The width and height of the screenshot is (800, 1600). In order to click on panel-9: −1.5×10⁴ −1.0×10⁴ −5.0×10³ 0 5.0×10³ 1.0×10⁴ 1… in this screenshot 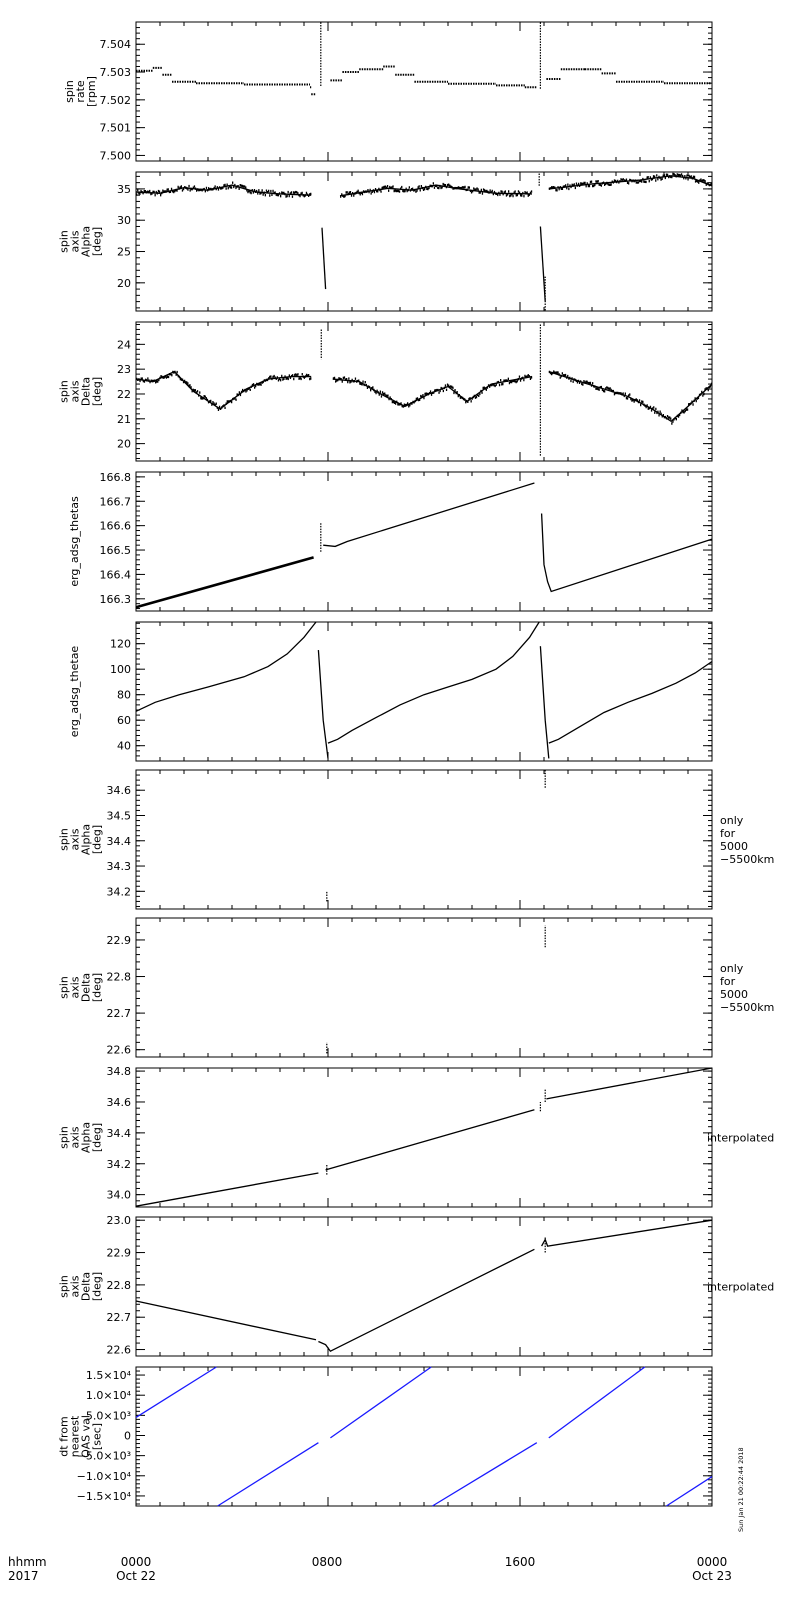, I will do `click(385, 1436)`.